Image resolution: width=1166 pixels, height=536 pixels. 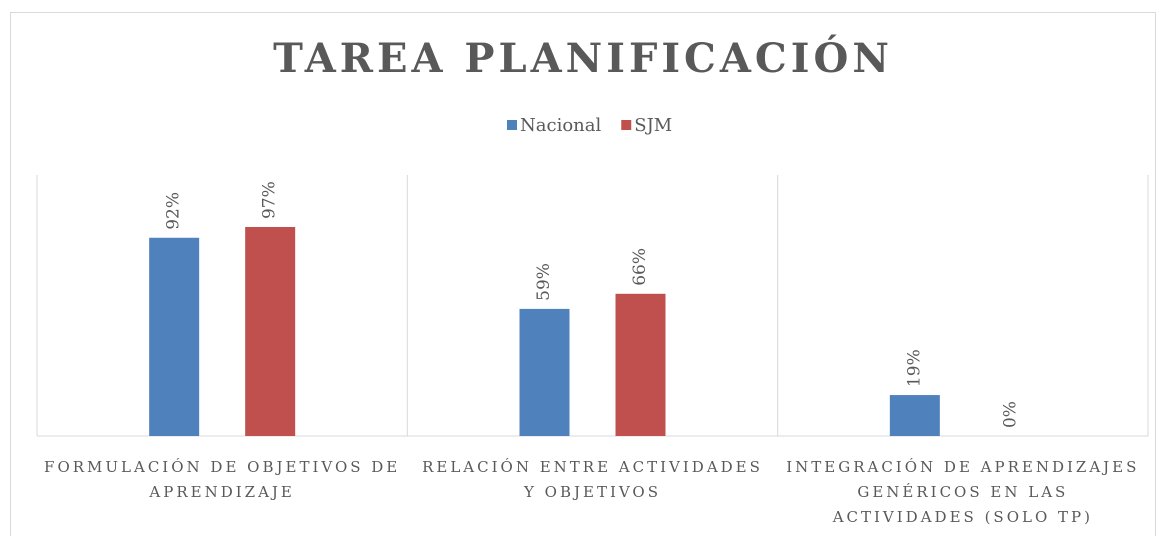 What do you see at coordinates (640, 267) in the screenshot?
I see `data-label: 66%` at bounding box center [640, 267].